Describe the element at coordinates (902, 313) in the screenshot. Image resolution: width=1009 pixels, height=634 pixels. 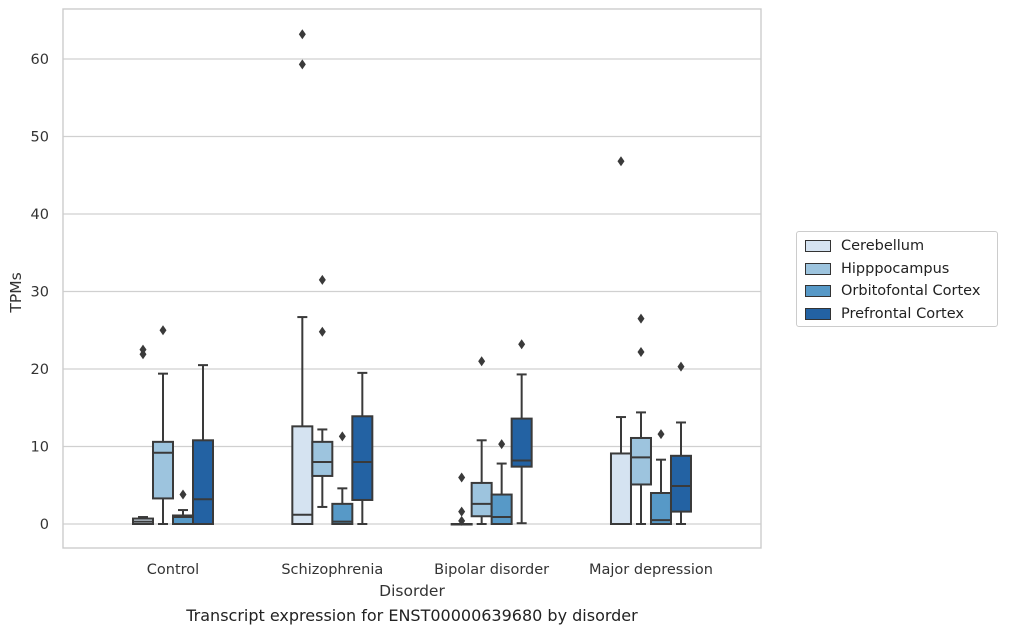
I see `legend-label: Prefrontal Cortex` at that location.